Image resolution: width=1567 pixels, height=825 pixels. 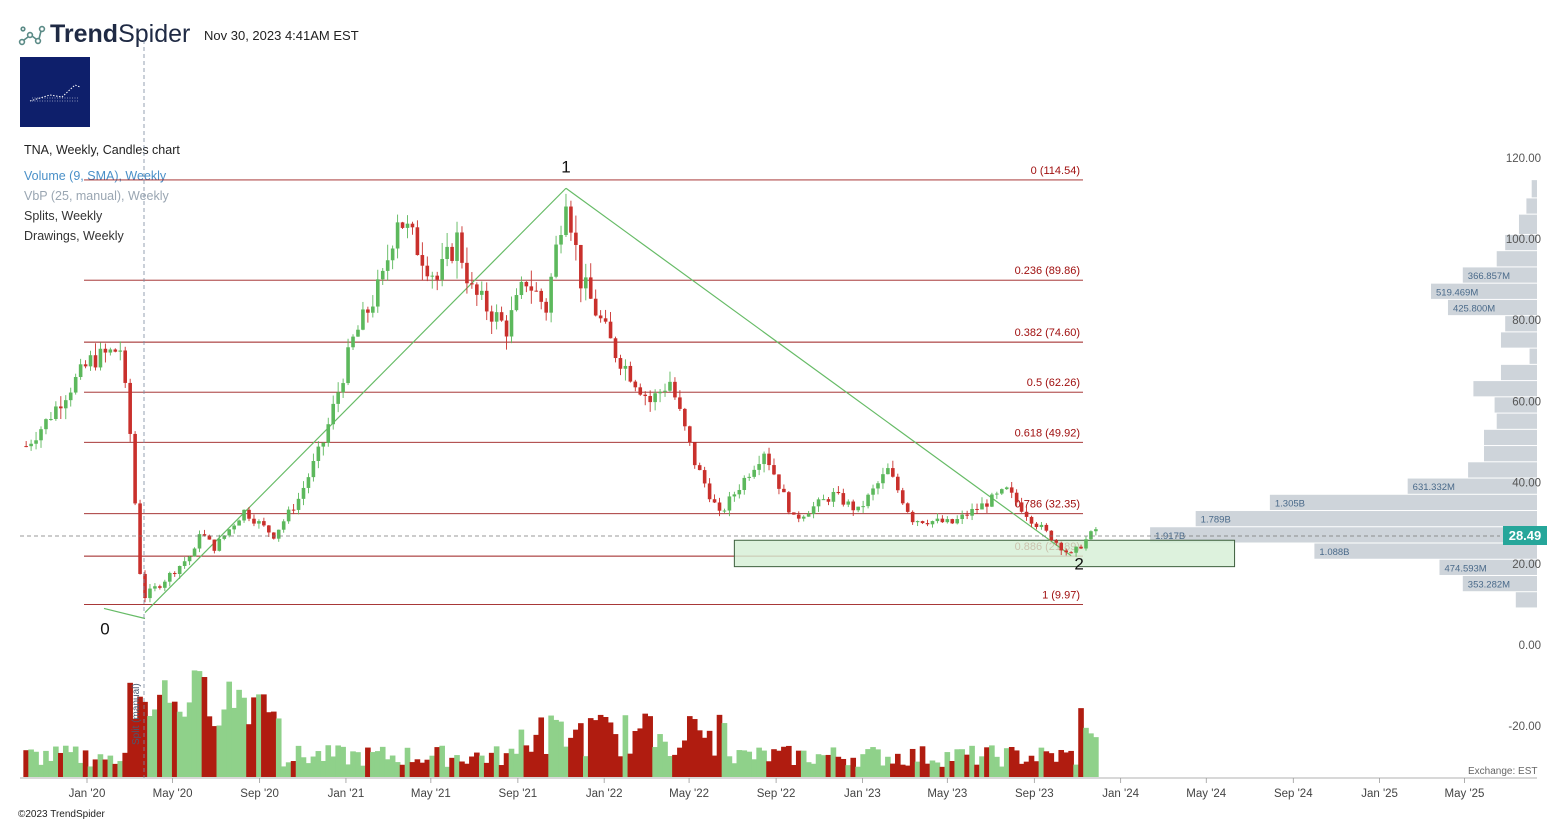 I want to click on x-tick-label: May '24, so click(x=1206, y=794).